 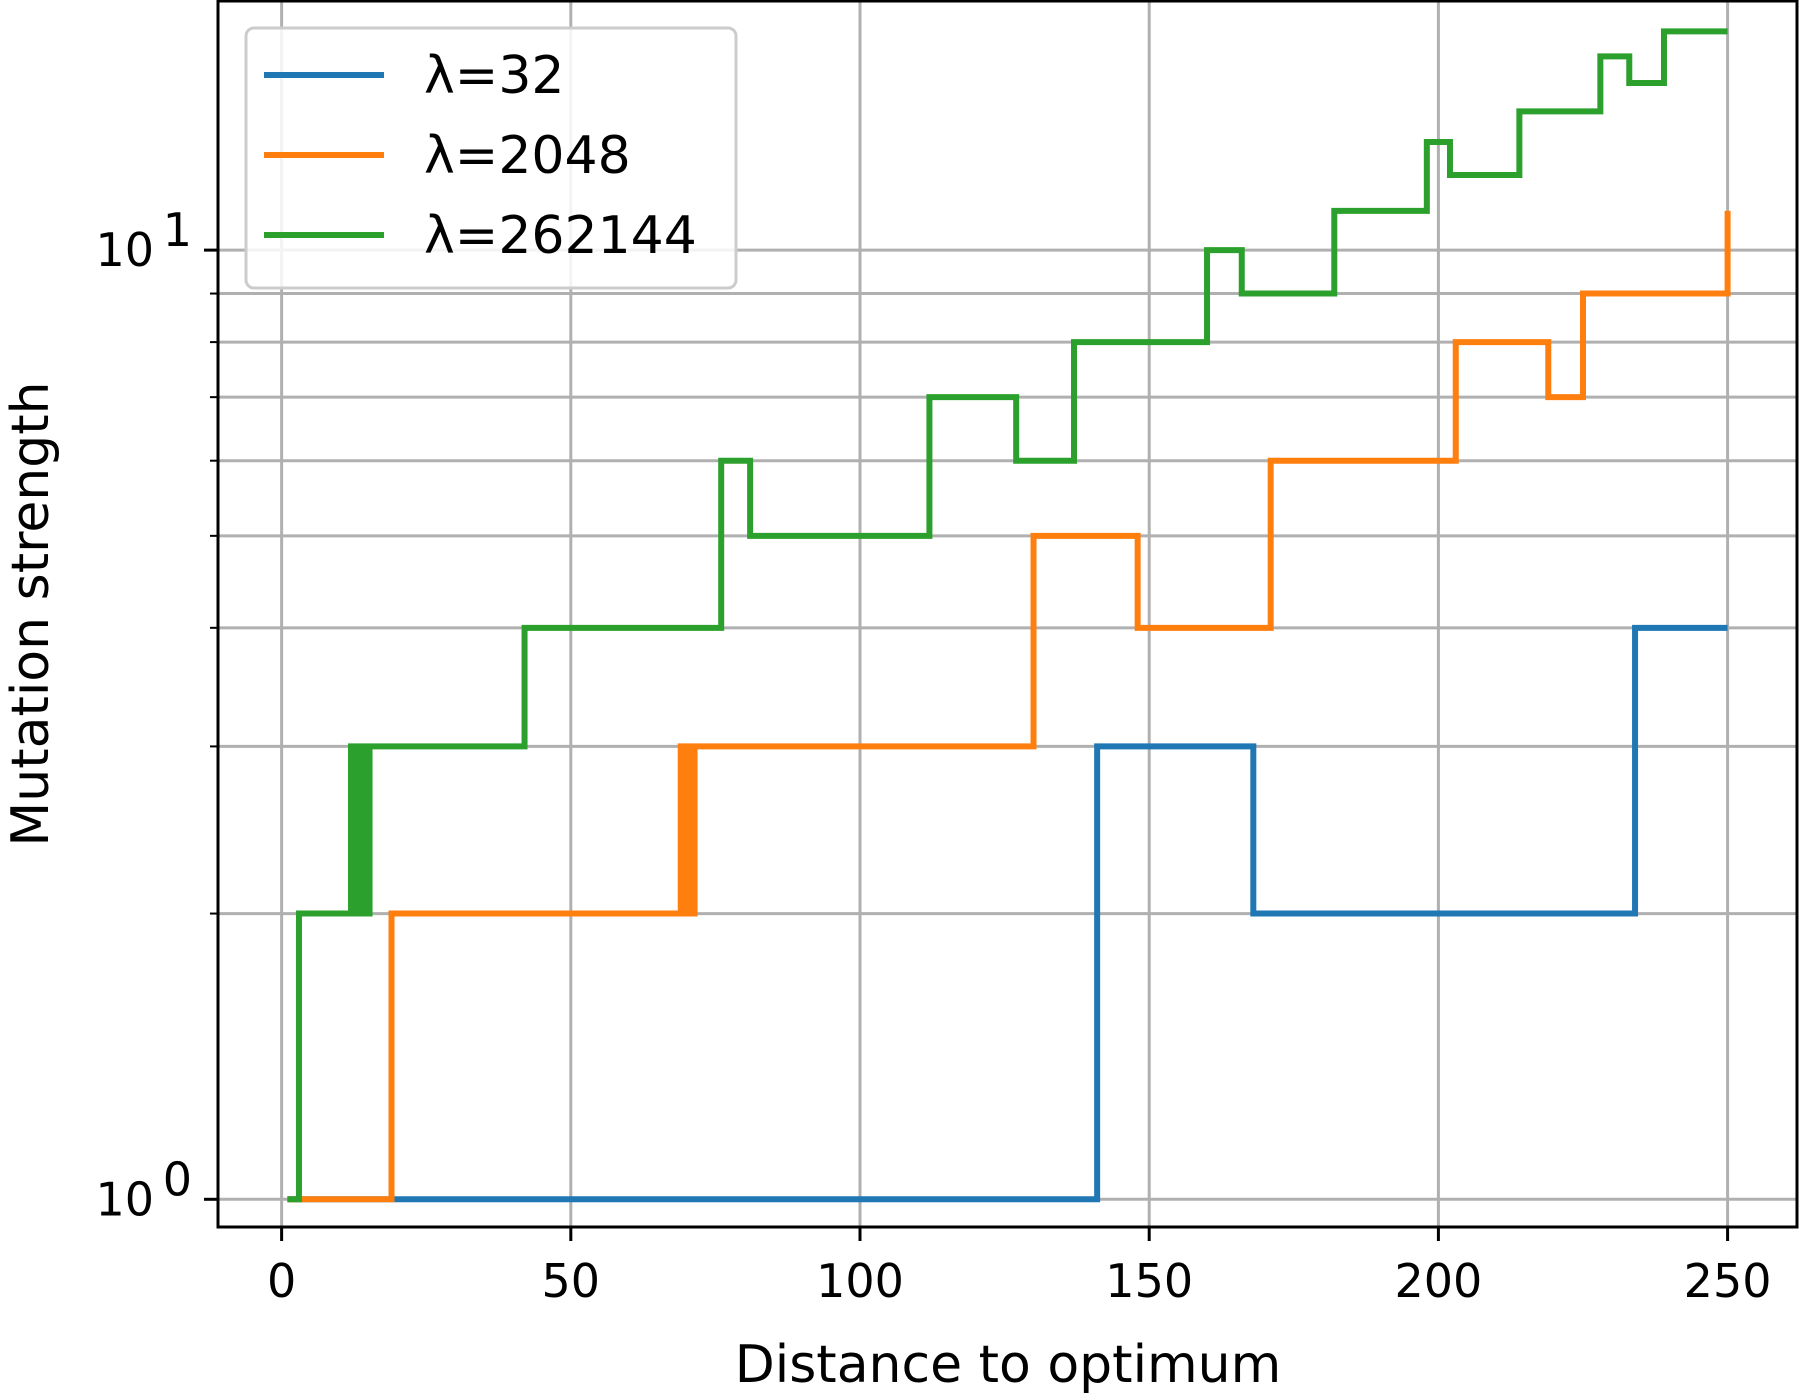 I want to click on x-tick-label-100: 100, so click(x=860, y=1281).